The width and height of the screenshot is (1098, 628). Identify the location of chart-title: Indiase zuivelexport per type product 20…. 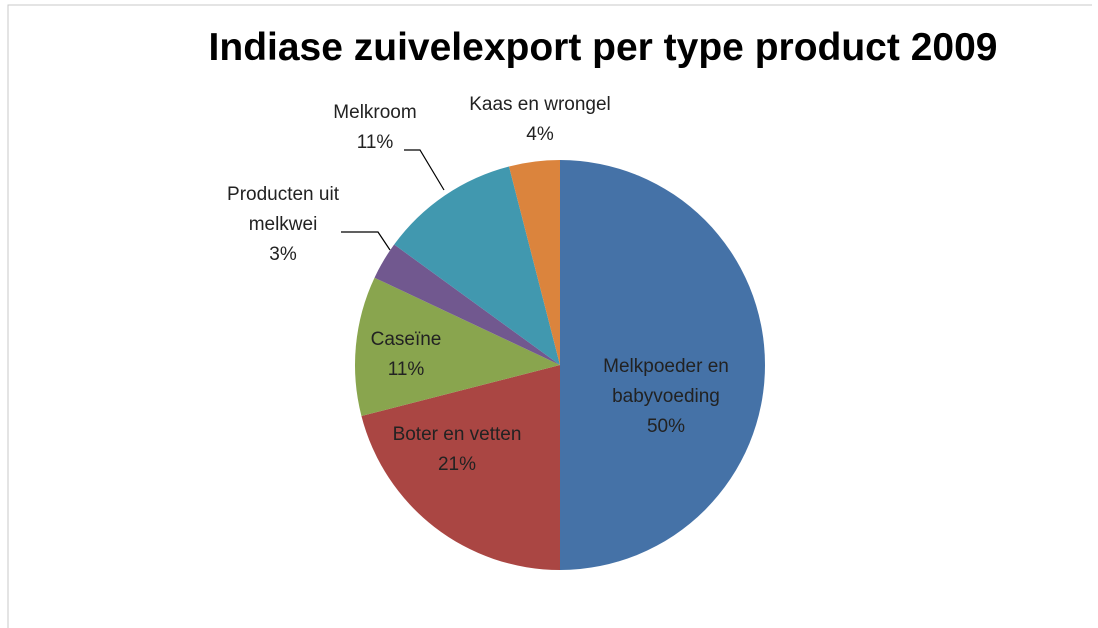
(603, 47).